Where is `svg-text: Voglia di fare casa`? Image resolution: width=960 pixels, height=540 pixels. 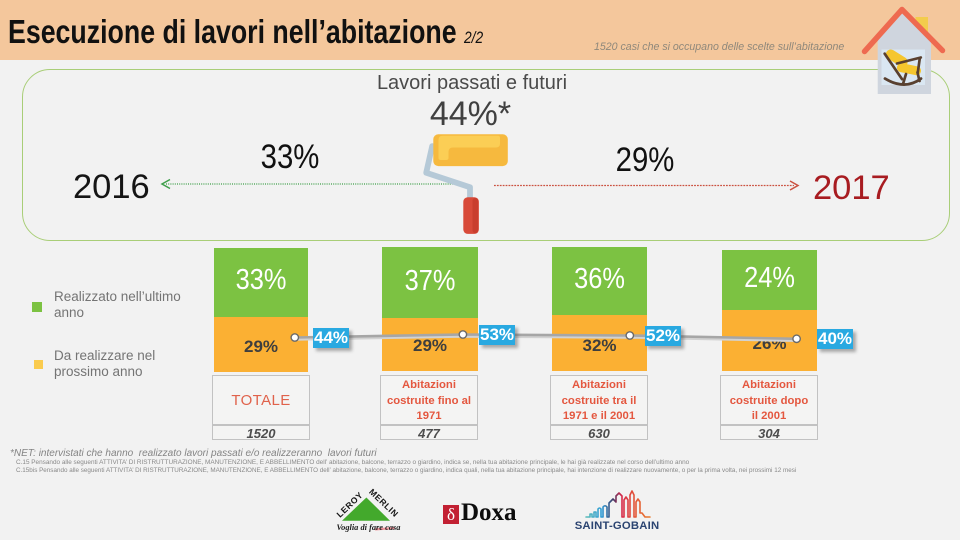 svg-text: Voglia di fare casa is located at coordinates (369, 527).